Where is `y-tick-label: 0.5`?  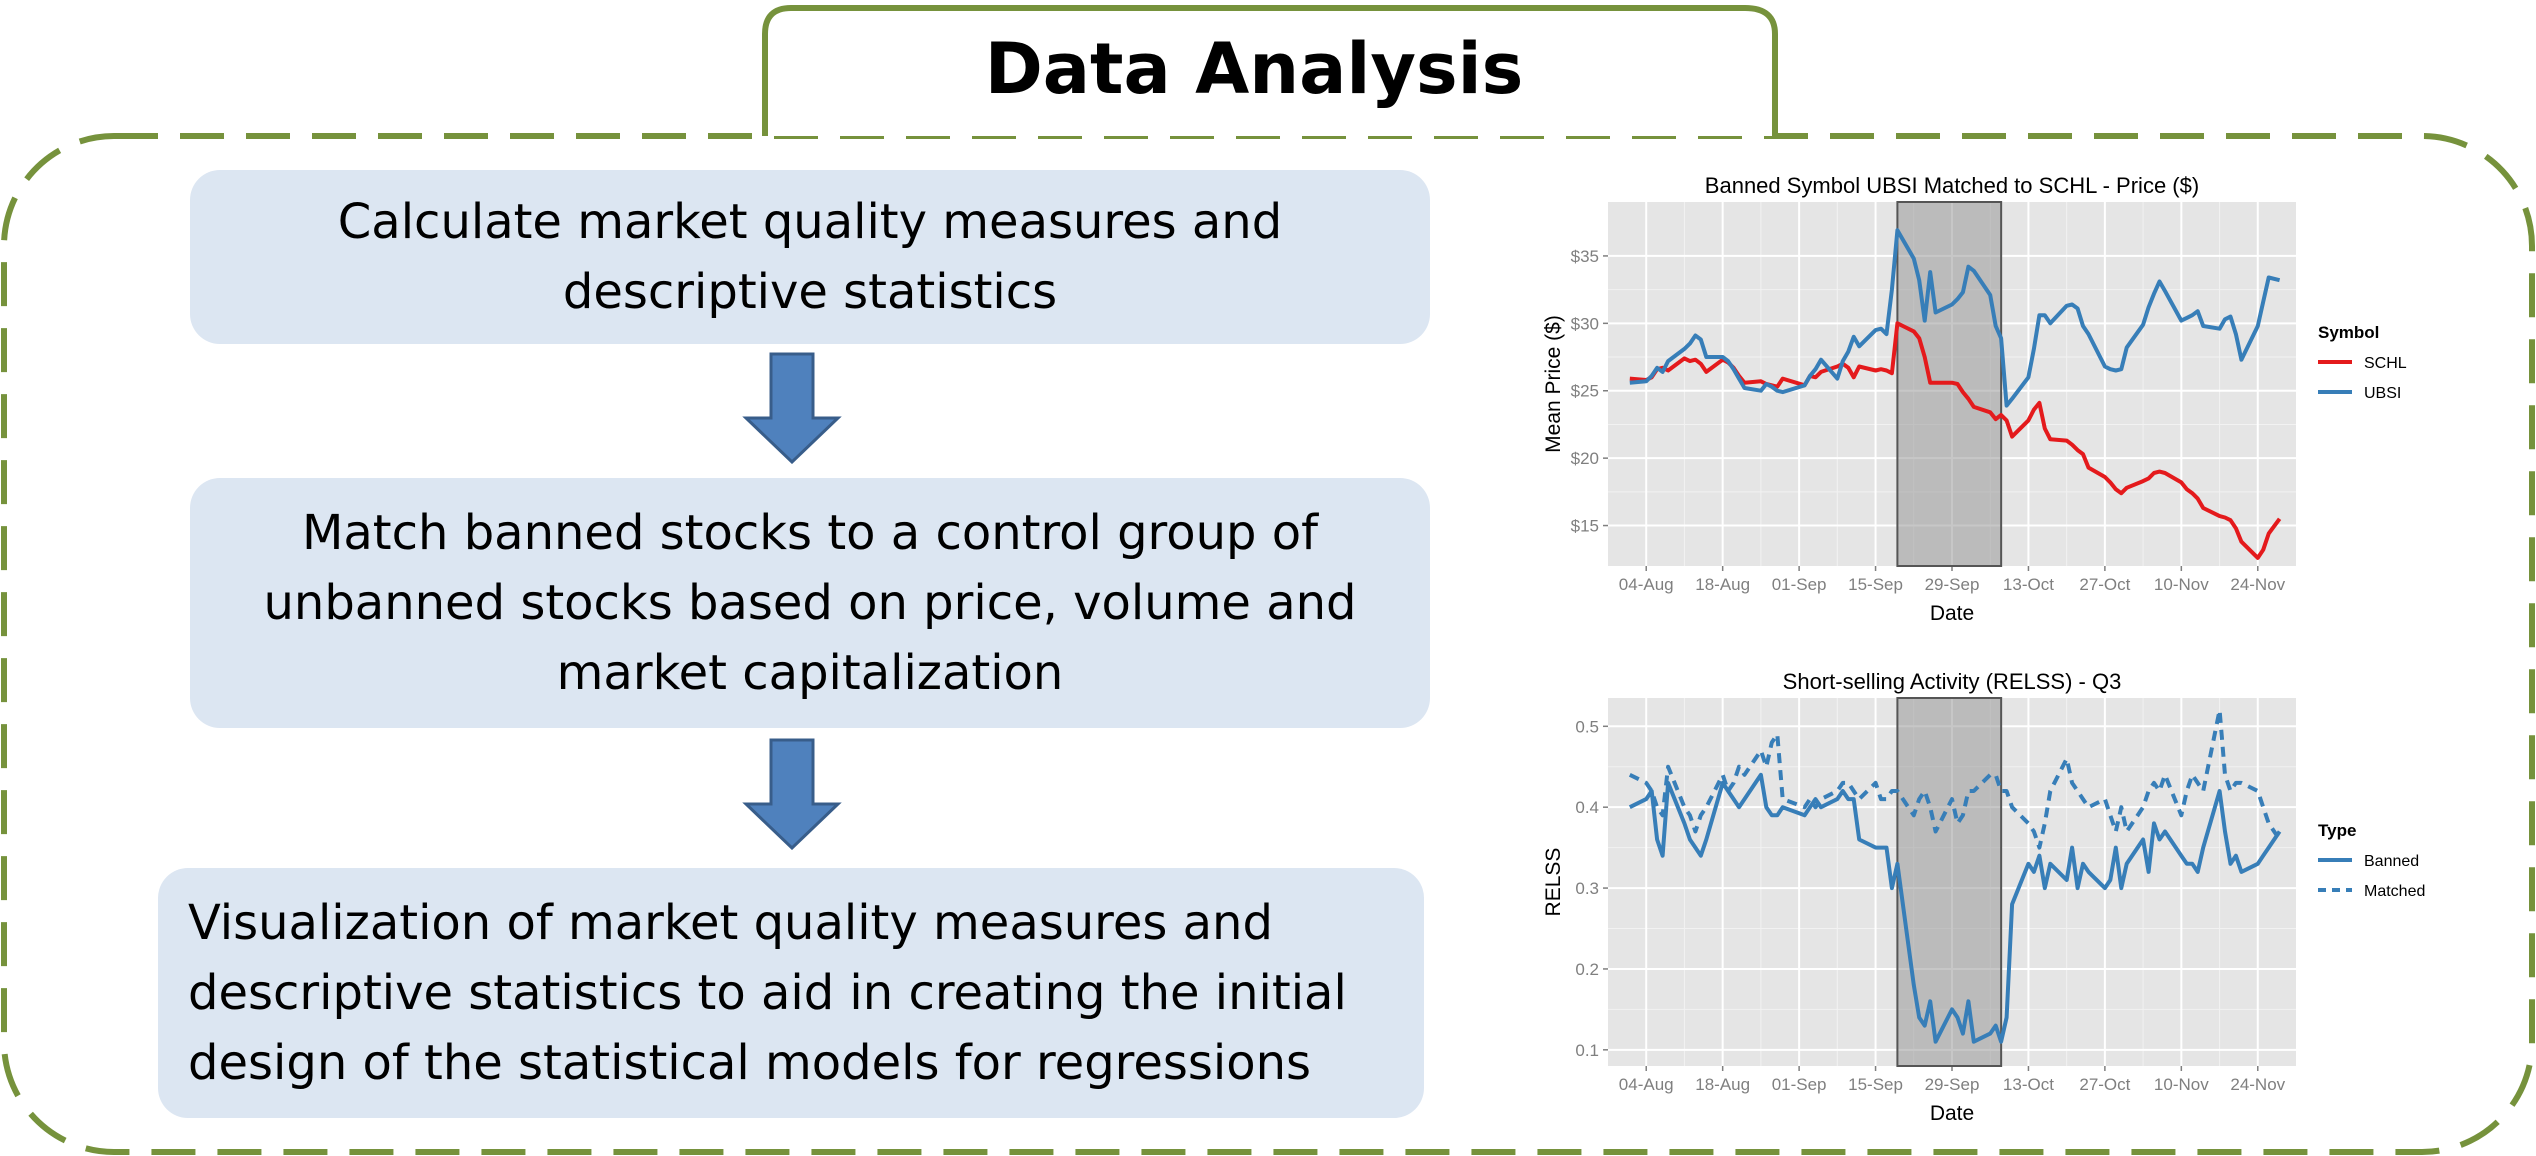 y-tick-label: 0.5 is located at coordinates (1587, 726).